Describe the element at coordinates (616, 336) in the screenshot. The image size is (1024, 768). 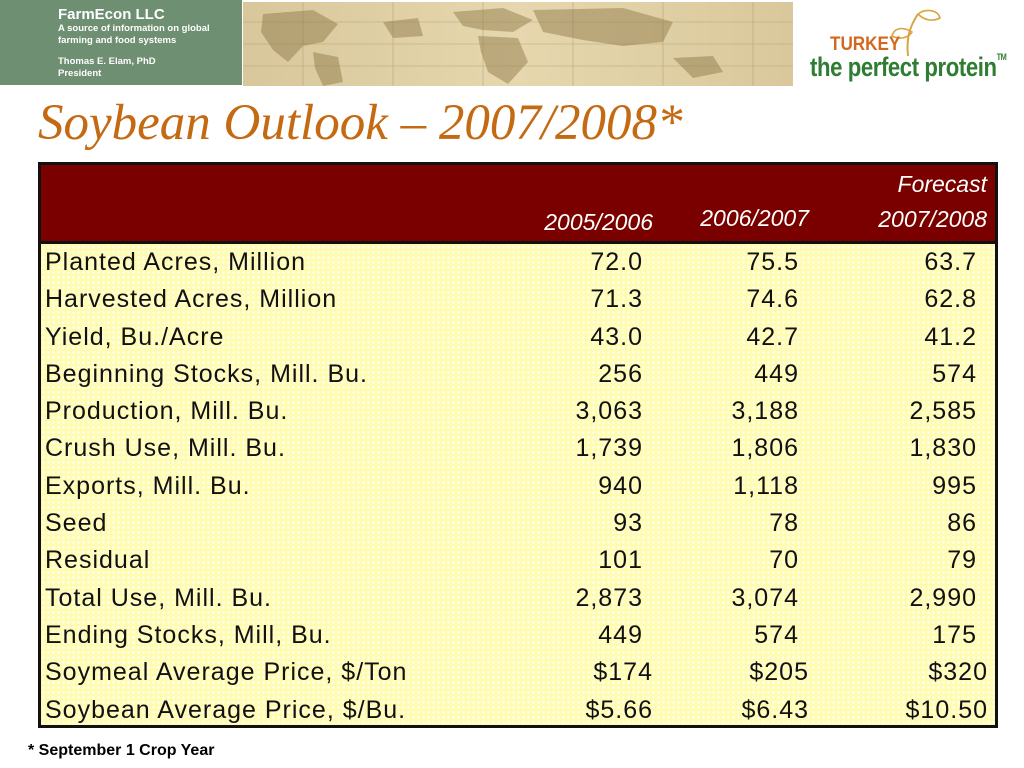
I see `cell-2005-2006: 43.0` at that location.